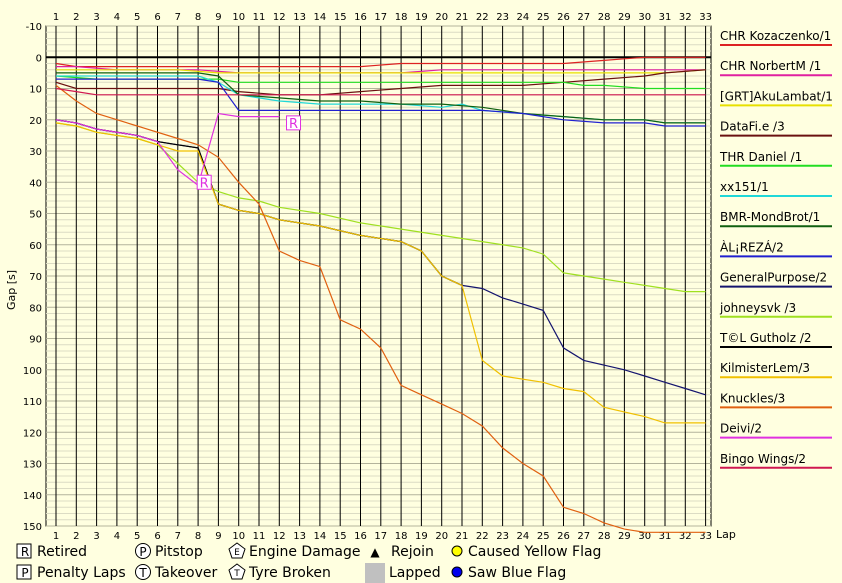 This screenshot has height=583, width=842. What do you see at coordinates (305, 552) in the screenshot?
I see `status-legend-label: Engine Damage` at bounding box center [305, 552].